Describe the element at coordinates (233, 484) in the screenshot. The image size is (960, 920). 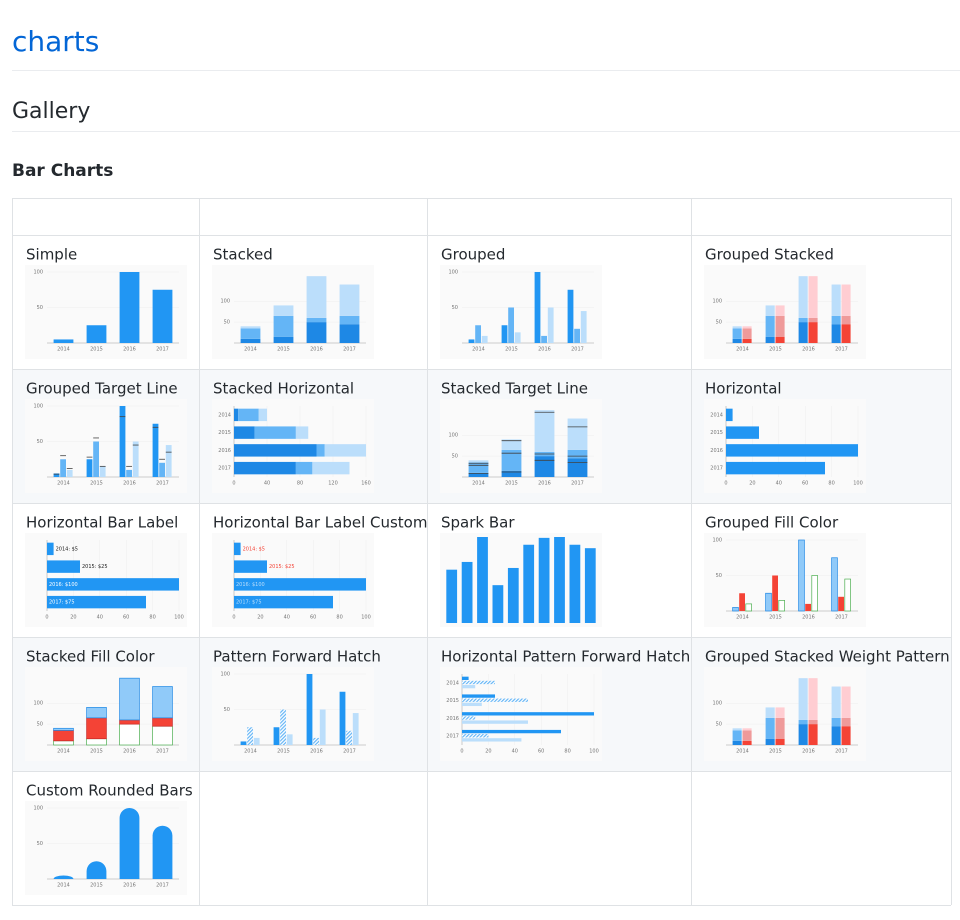
I see `x-tick-label: 0` at that location.